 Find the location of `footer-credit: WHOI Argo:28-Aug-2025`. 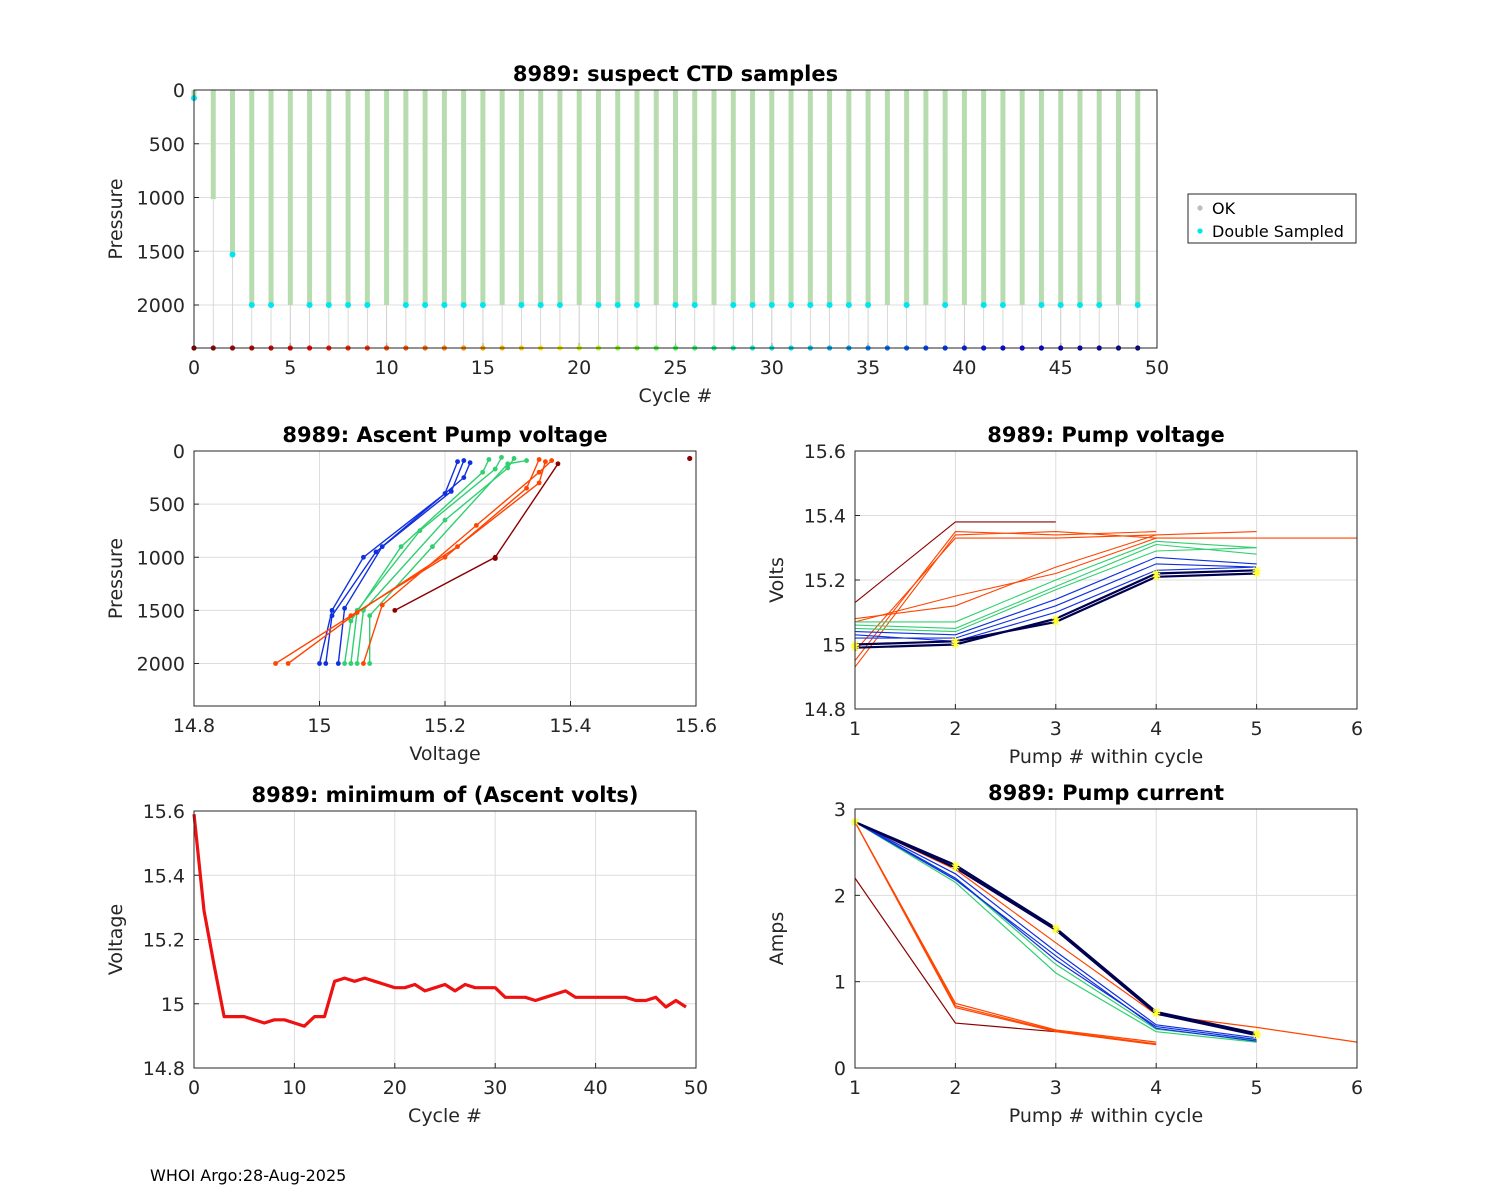

footer-credit: WHOI Argo:28-Aug-2025 is located at coordinates (248, 1175).